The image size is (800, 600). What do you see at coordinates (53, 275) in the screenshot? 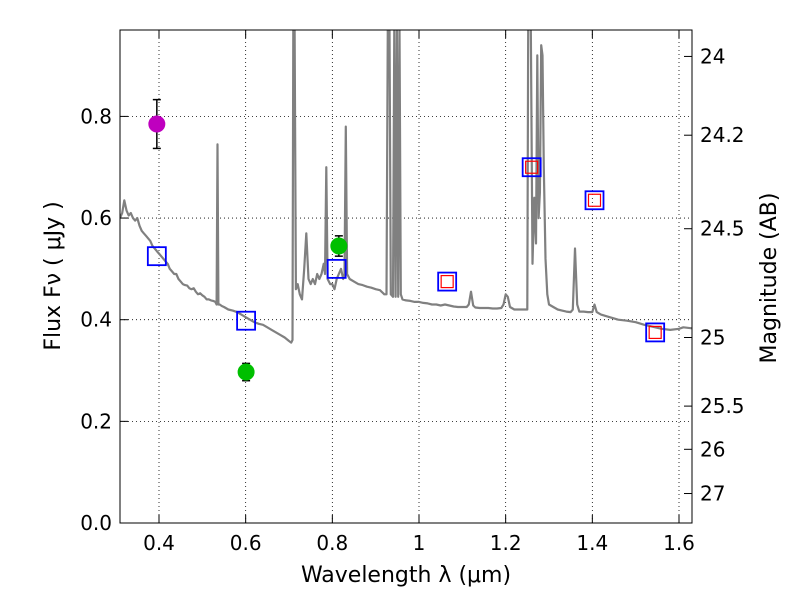
I see `y-axis-label: Flux Fν ( μJy )` at bounding box center [53, 275].